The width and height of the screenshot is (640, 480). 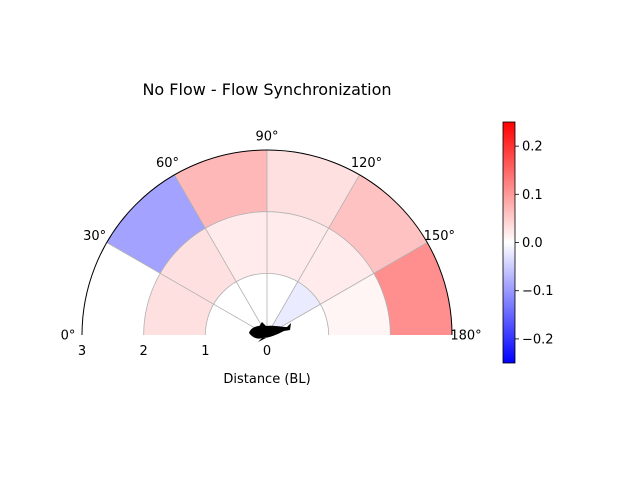 I want to click on angle-tick-label: 150°, so click(x=439, y=236).